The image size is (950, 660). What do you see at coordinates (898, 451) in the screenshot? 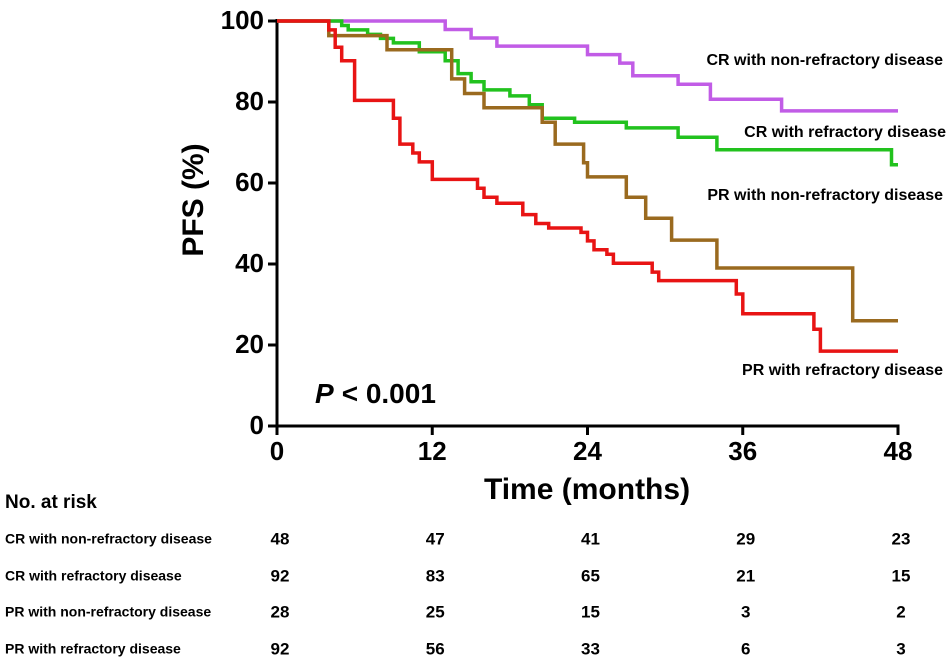
I see `x-tick-label: 48` at bounding box center [898, 451].